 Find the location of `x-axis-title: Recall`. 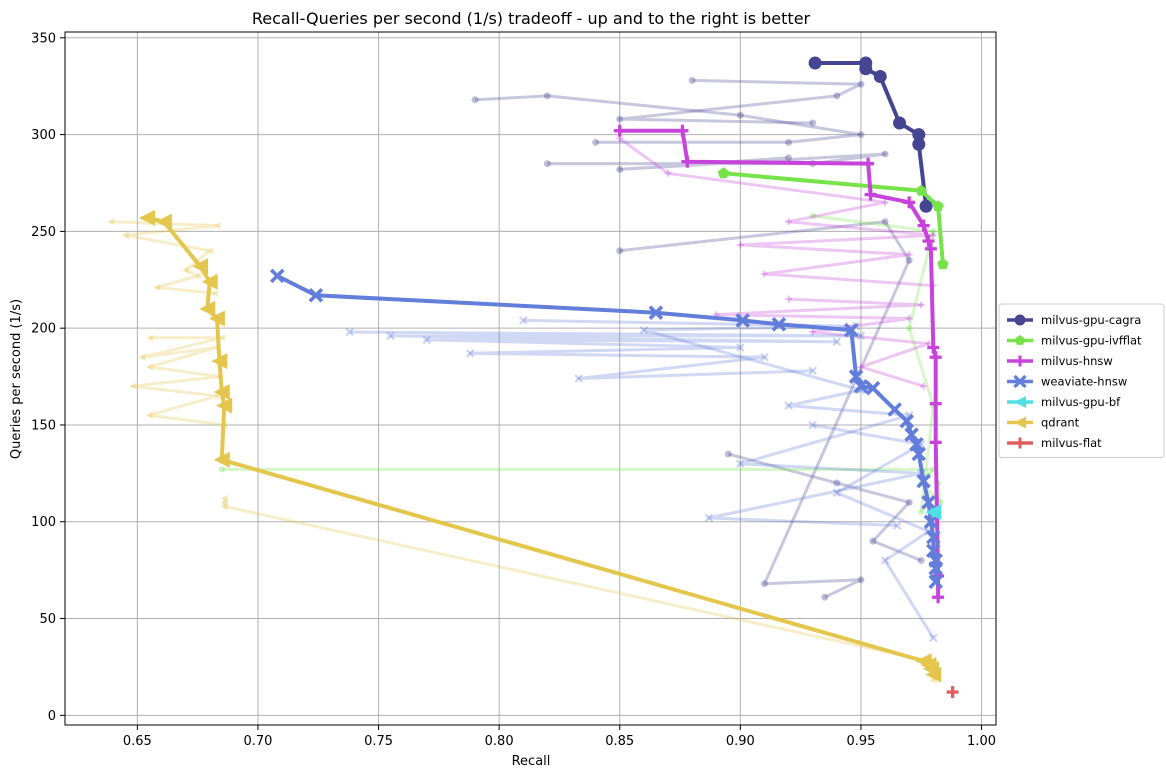

x-axis-title: Recall is located at coordinates (531, 761).